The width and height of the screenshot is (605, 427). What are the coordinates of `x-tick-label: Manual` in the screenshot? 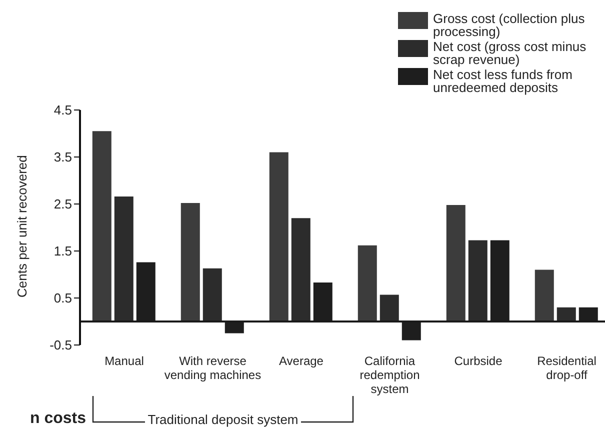 It's located at (124, 361).